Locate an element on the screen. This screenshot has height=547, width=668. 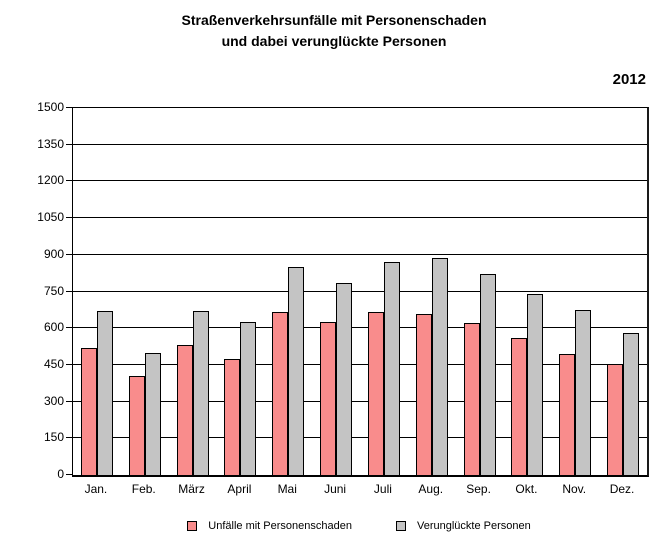
bar-verungl-juli is located at coordinates (391, 368).